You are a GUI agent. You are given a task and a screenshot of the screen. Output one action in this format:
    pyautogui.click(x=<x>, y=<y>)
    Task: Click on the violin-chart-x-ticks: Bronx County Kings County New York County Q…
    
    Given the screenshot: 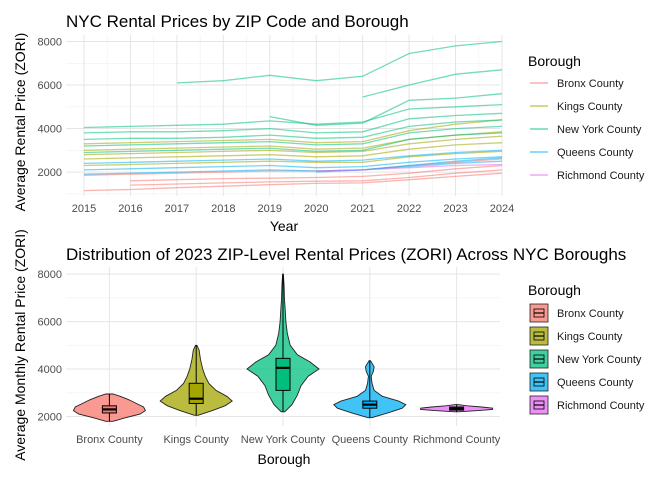 What is the action you would take?
    pyautogui.click(x=288, y=440)
    